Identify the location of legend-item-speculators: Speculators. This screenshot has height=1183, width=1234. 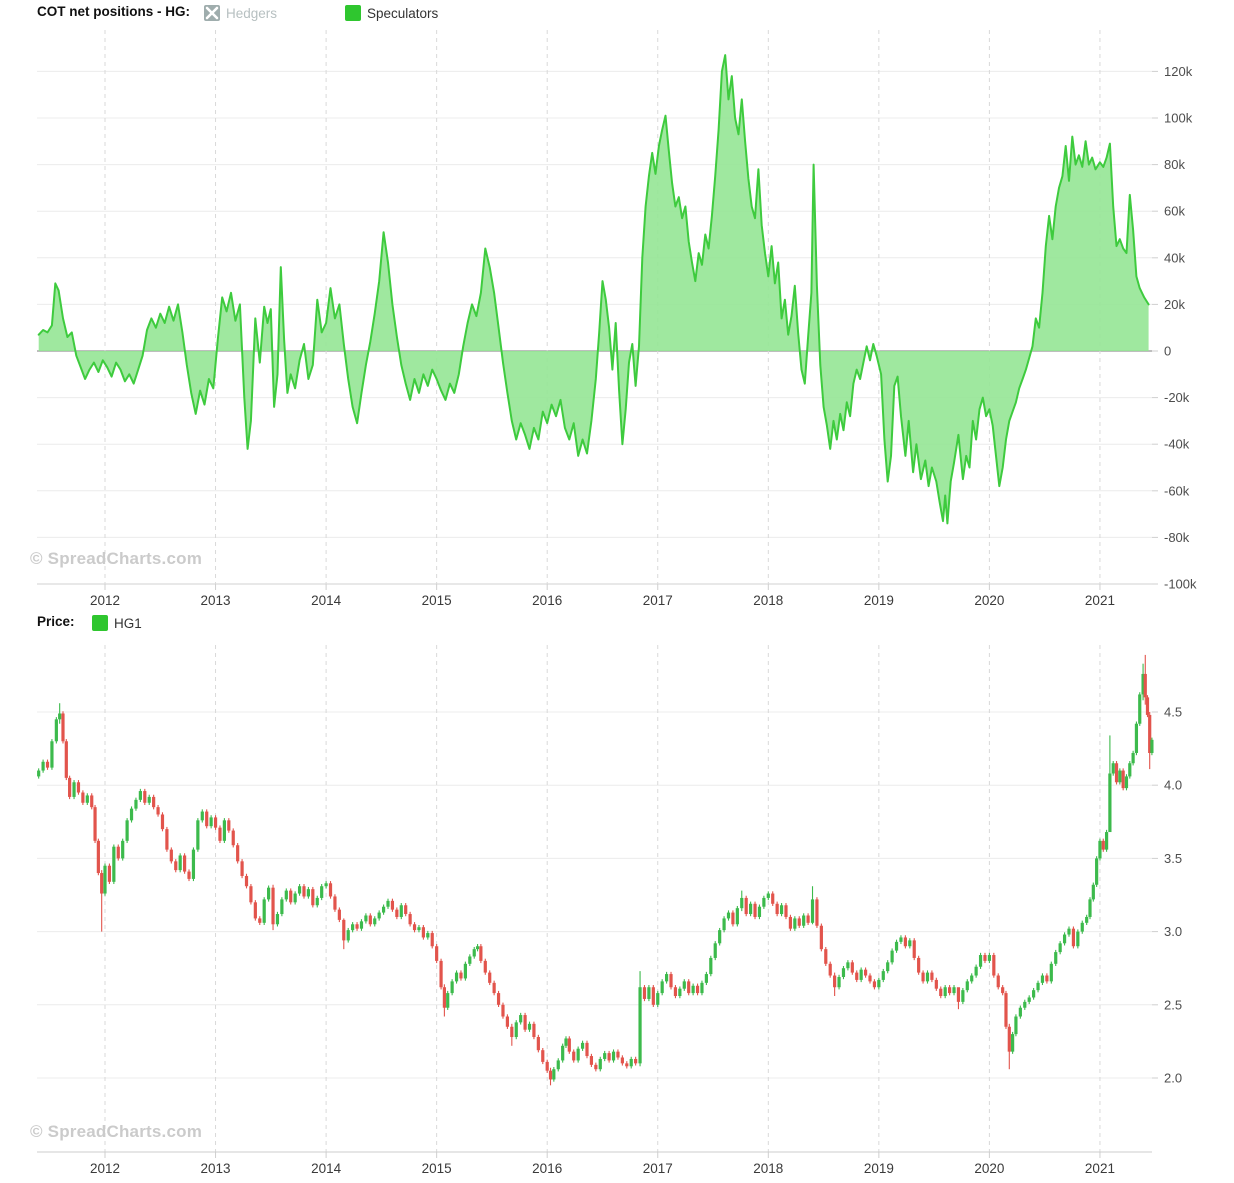
(410, 13).